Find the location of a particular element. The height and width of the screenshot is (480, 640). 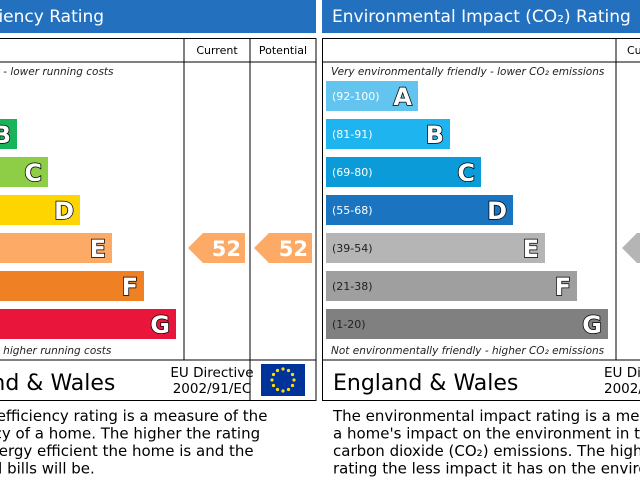

potential-value: 52 is located at coordinates (293, 249).